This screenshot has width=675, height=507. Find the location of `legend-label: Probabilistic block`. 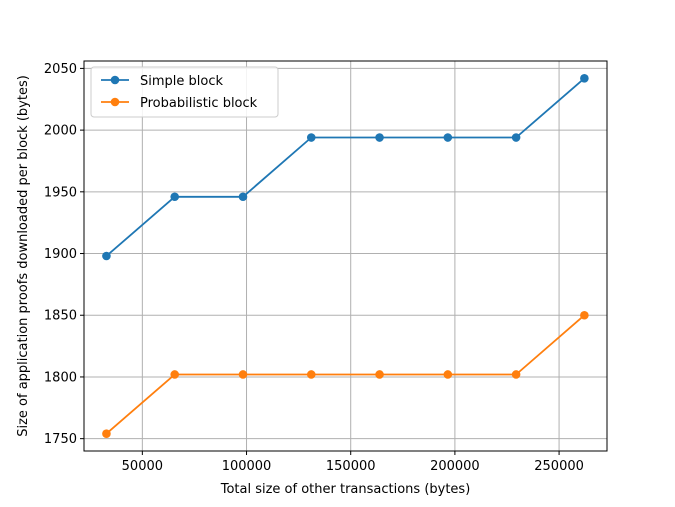

legend-label: Probabilistic block is located at coordinates (199, 103).